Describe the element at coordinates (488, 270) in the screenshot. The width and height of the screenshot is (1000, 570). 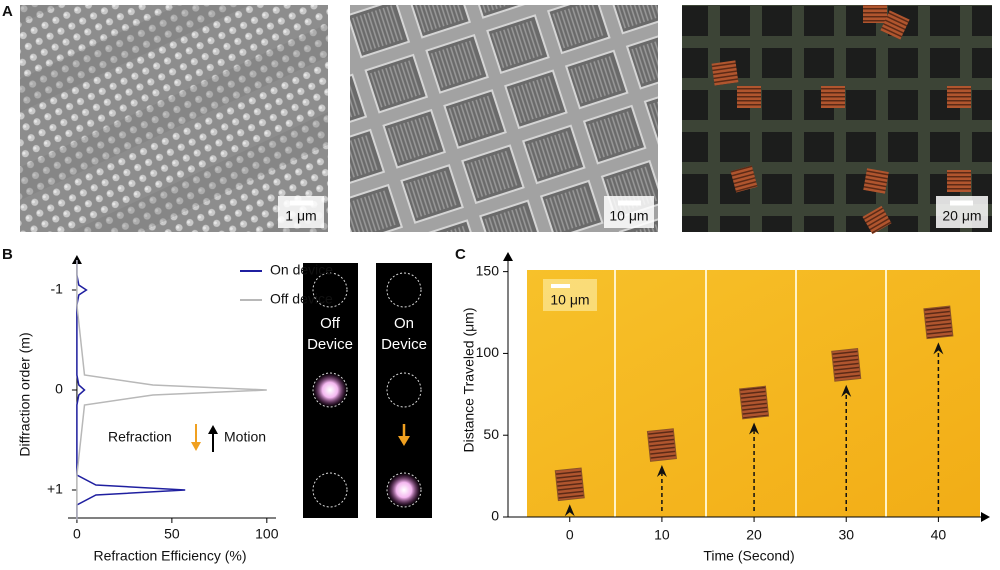
I see `y-tick-label: 150` at that location.